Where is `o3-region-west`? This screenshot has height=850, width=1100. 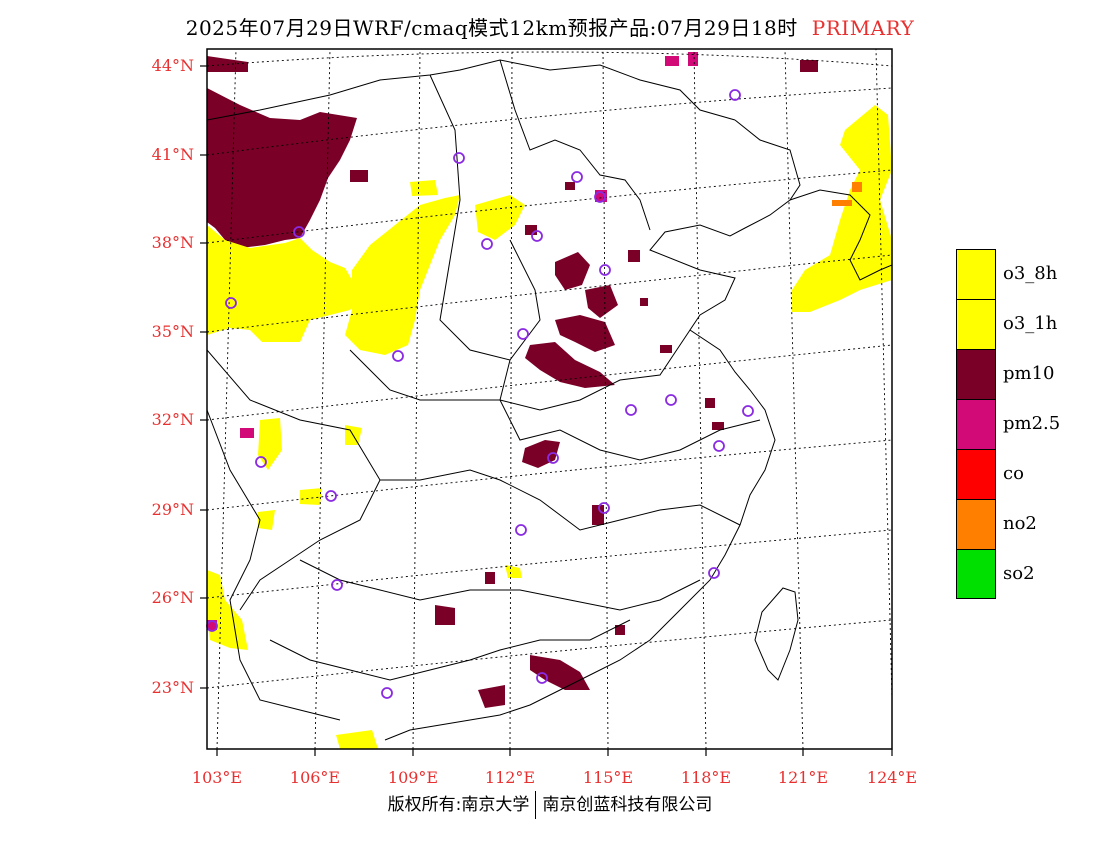 o3-region-west is located at coordinates (283, 283).